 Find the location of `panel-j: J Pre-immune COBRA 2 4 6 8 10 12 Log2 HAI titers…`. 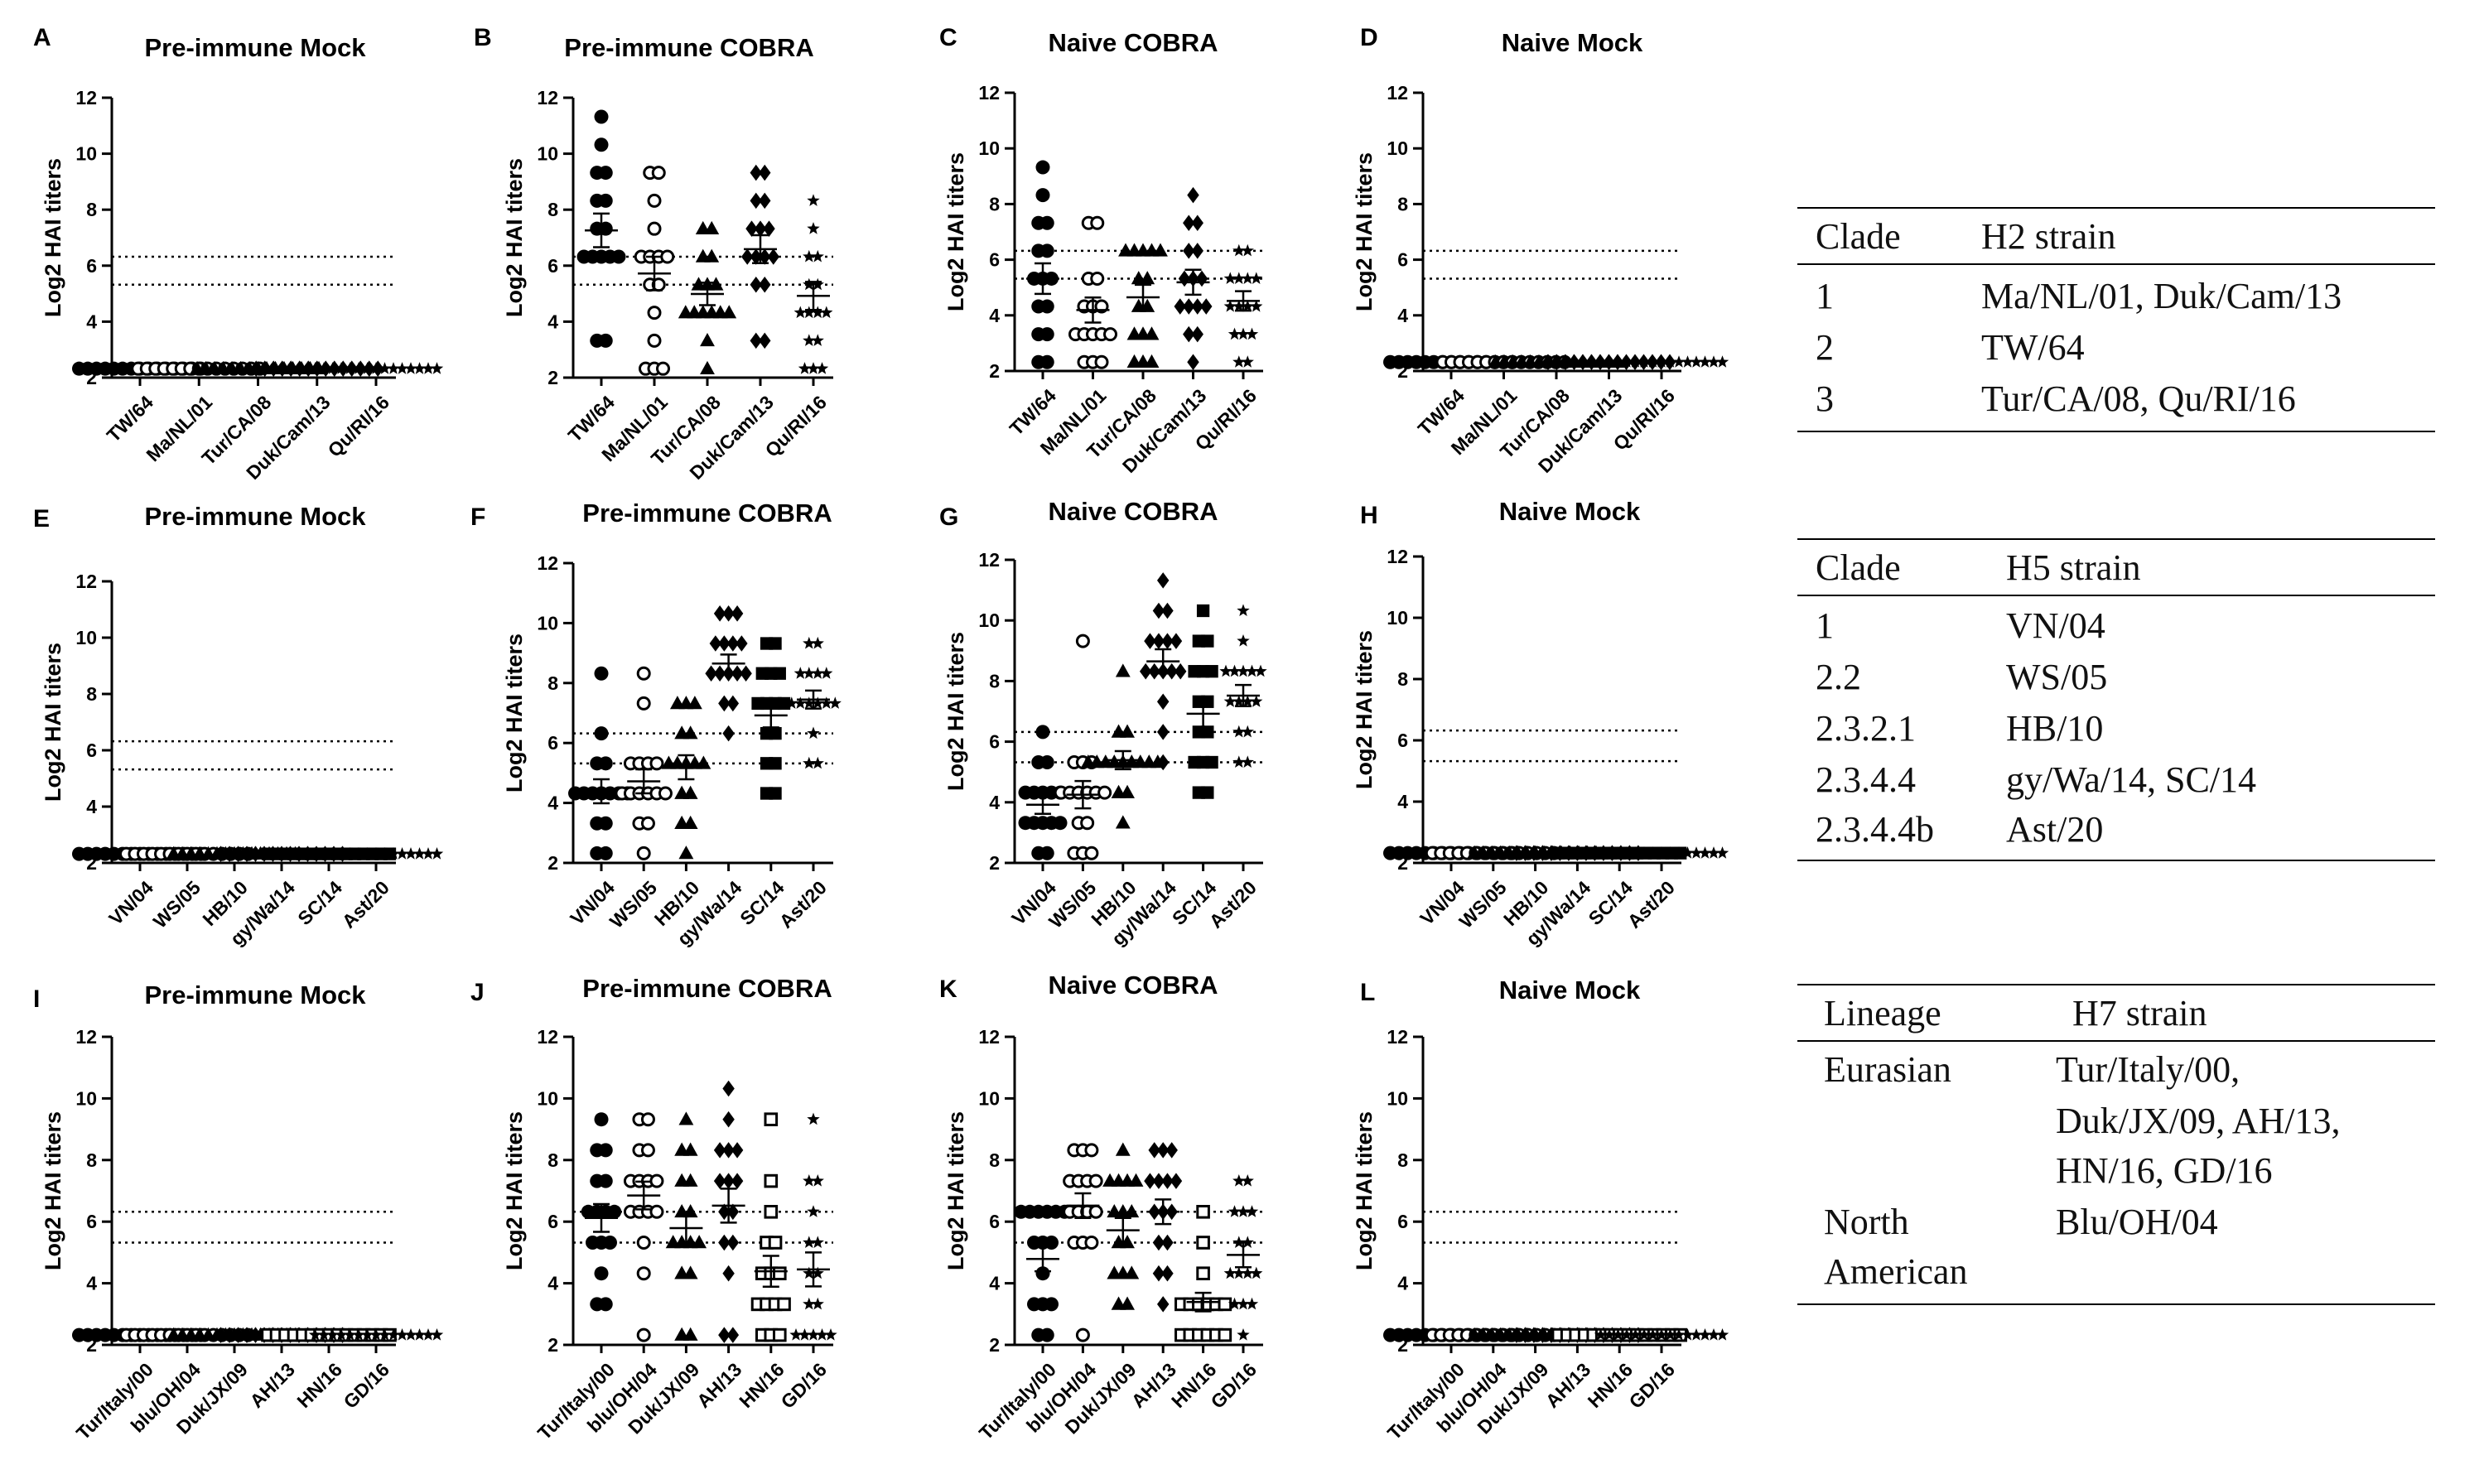

panel-j: J Pre-immune COBRA 2 4 6 8 10 12 Log2 HAI titers… is located at coordinates (653, 1209).